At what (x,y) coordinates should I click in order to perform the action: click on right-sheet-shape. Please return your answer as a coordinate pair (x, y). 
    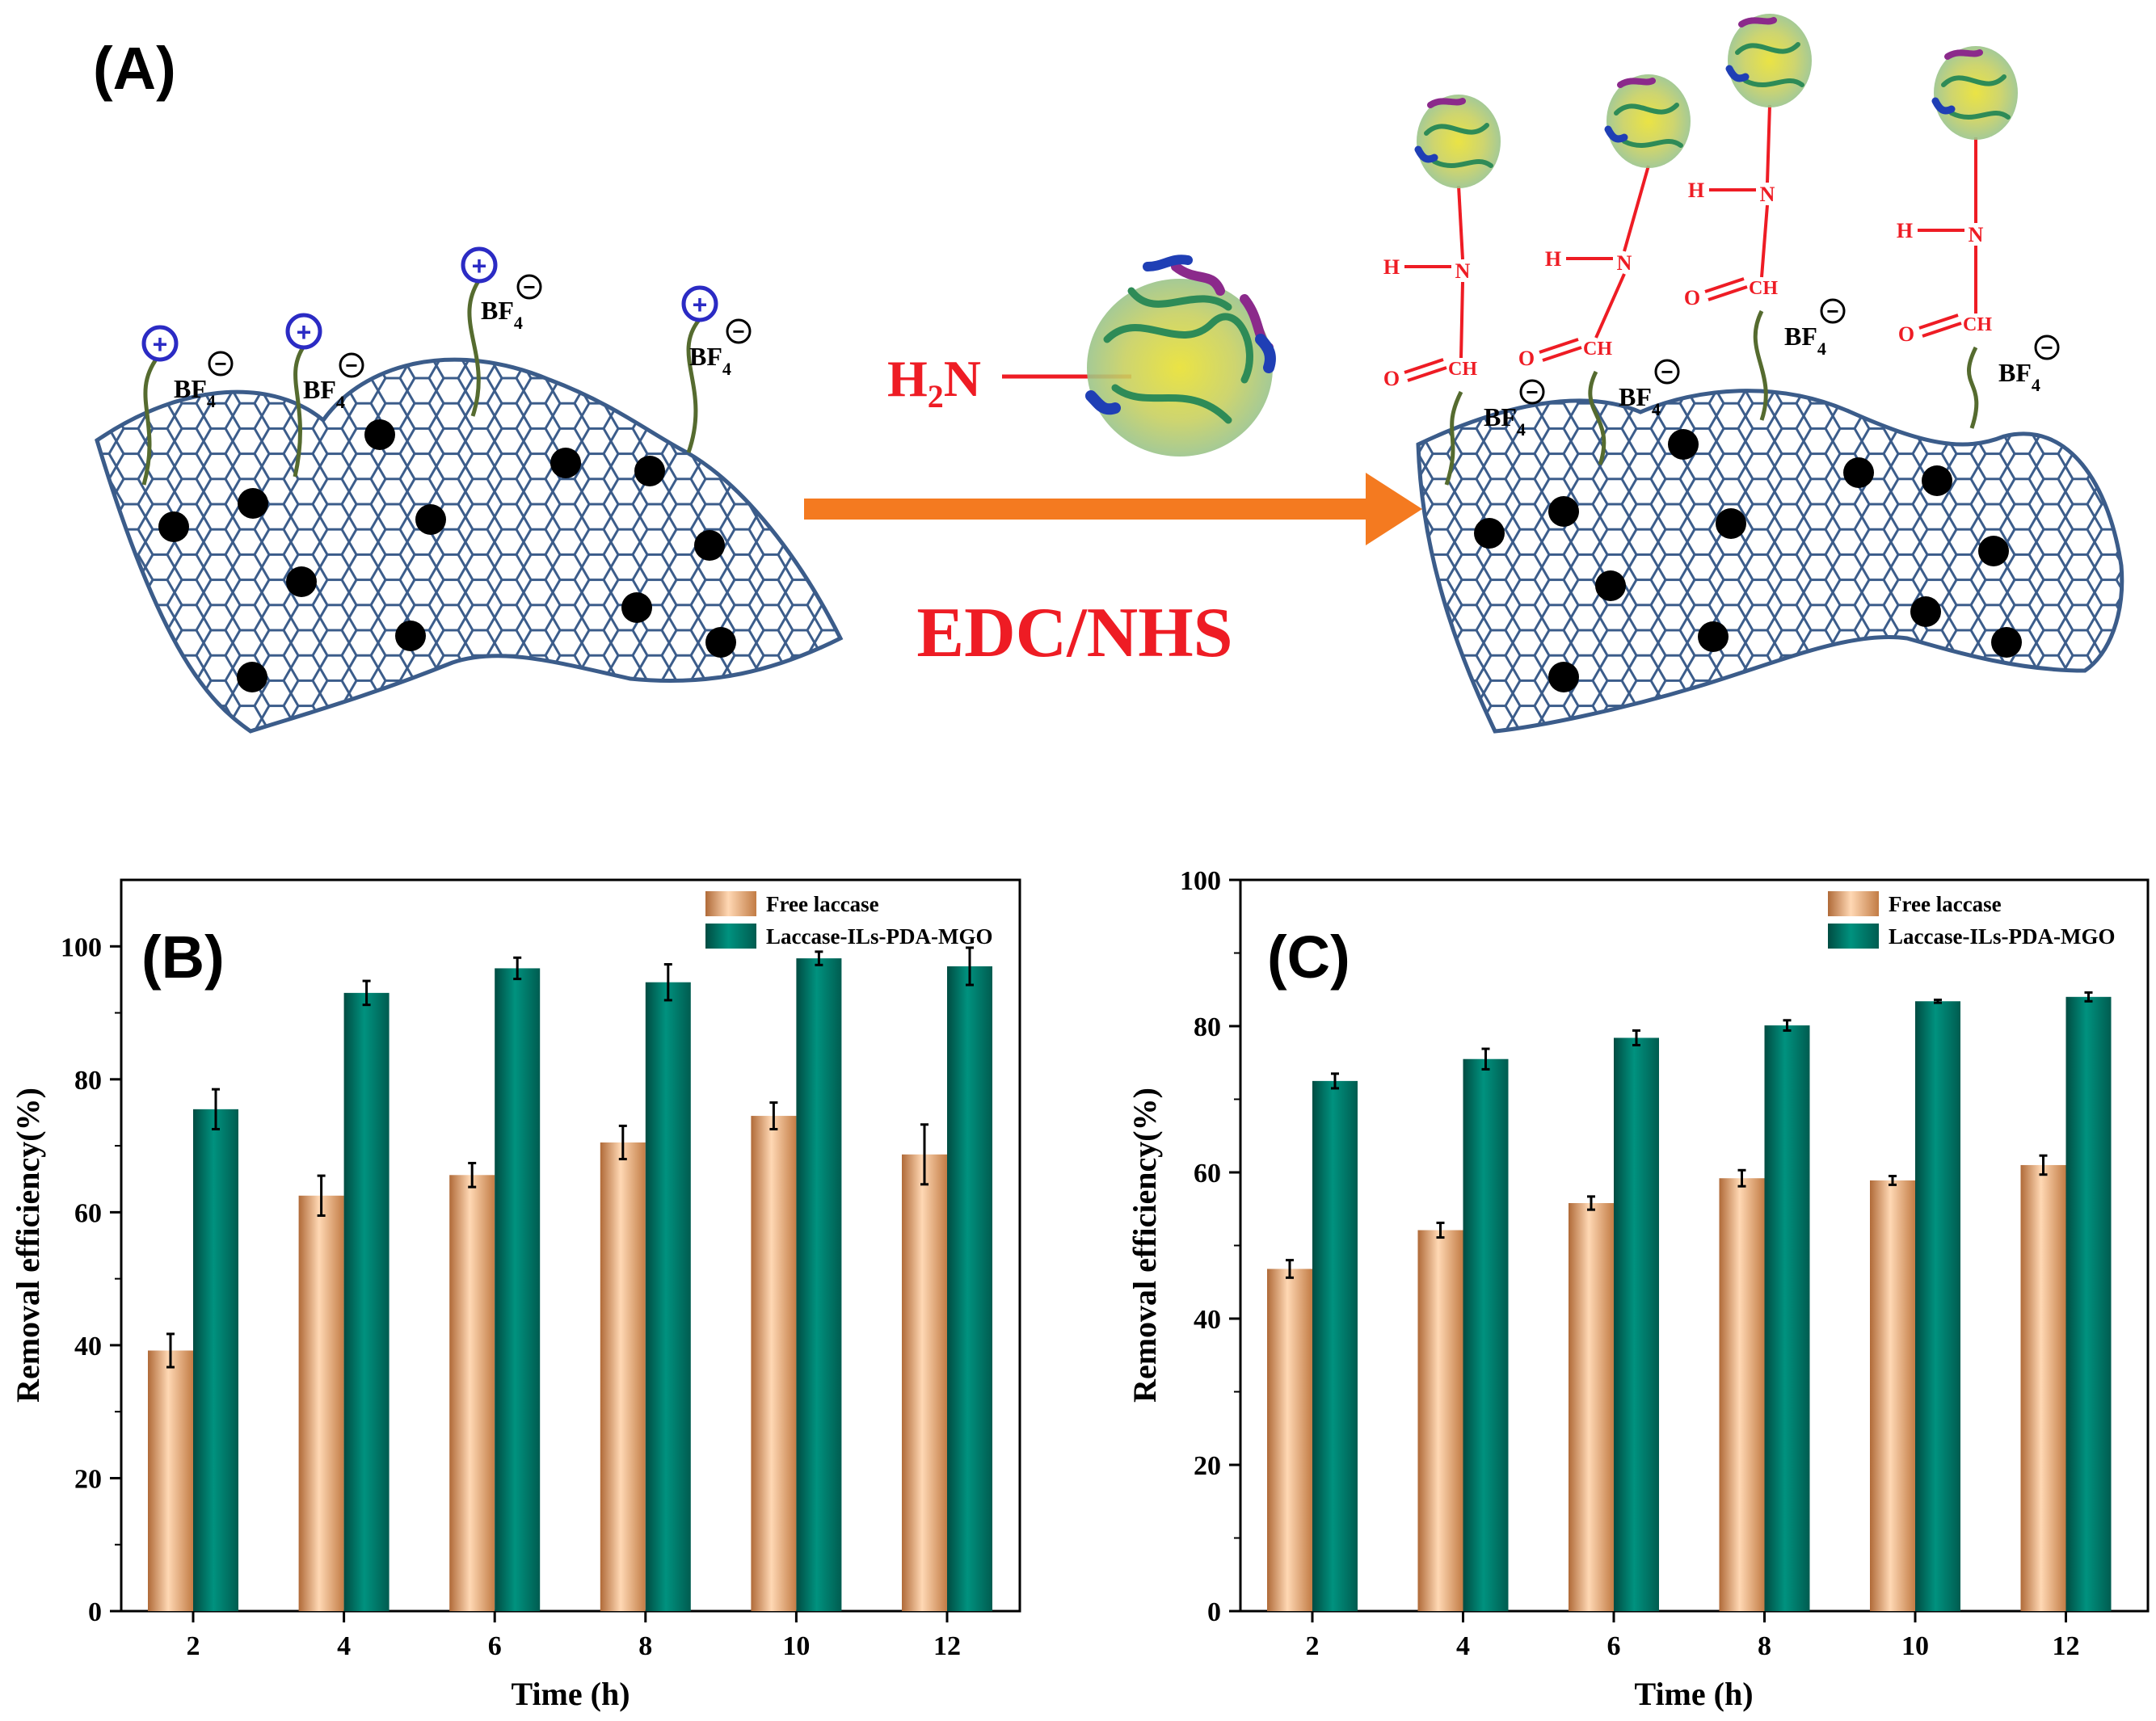
    Looking at the image, I should click on (1770, 561).